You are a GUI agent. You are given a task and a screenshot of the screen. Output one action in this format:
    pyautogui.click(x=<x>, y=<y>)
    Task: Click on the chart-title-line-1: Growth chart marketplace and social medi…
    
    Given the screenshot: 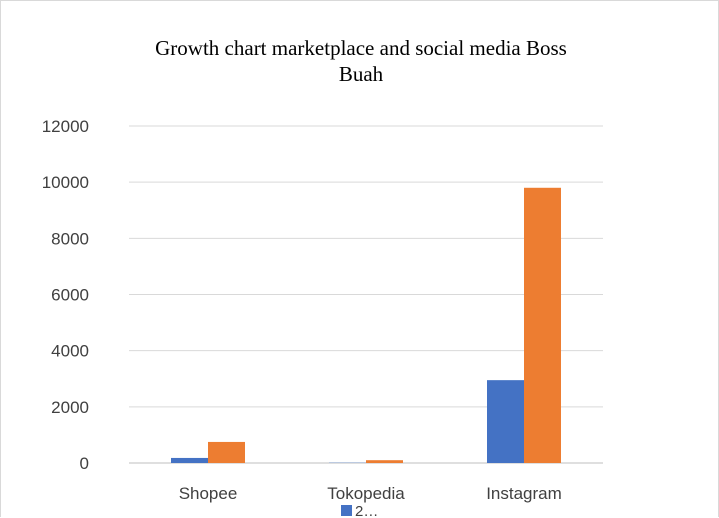 What is the action you would take?
    pyautogui.click(x=361, y=48)
    